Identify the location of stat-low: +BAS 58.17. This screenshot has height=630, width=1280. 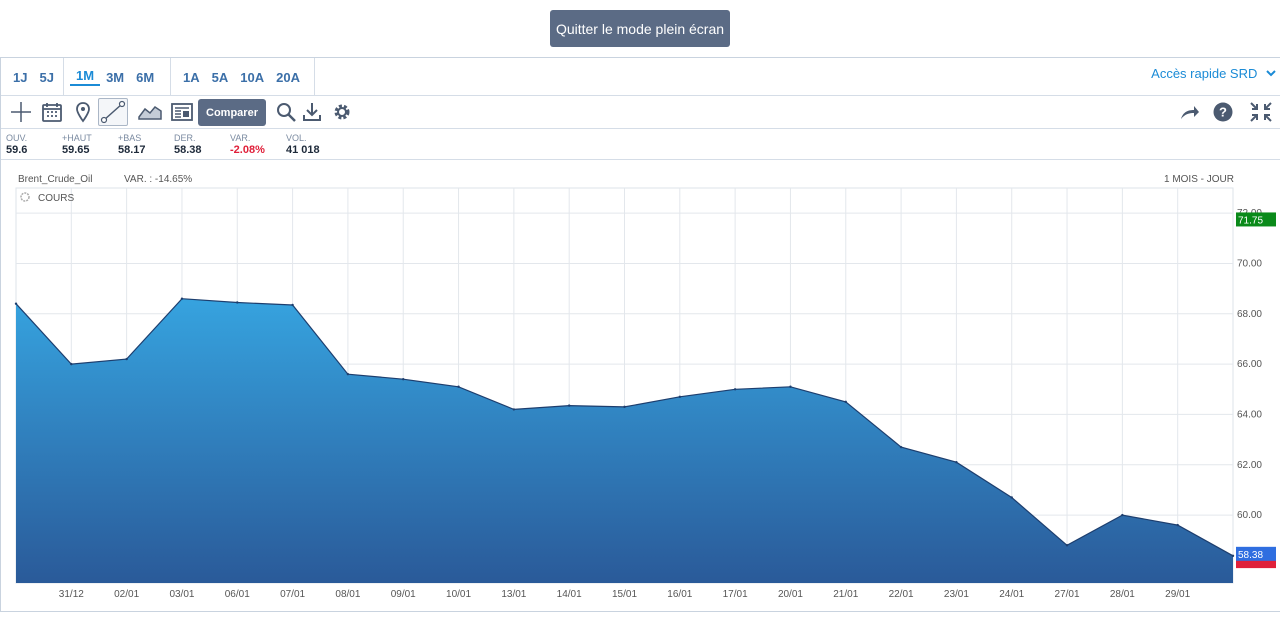
(132, 144).